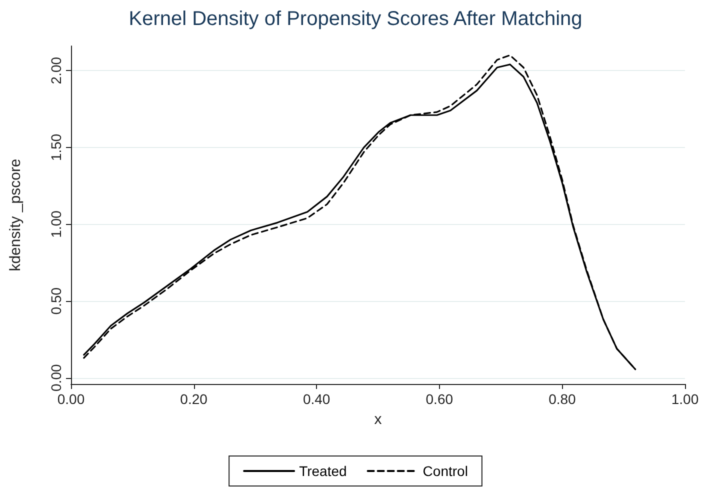  I want to click on x-tick-label: 0.20, so click(194, 399).